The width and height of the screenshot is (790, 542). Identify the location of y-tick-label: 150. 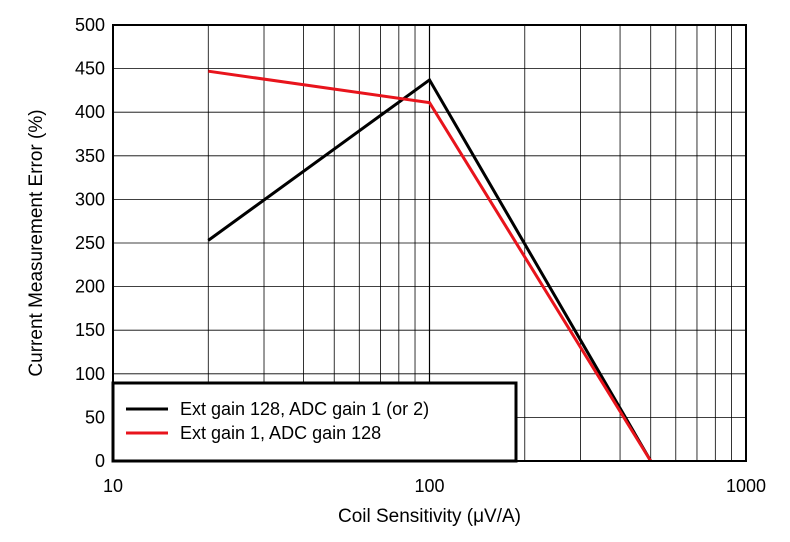
(90, 330).